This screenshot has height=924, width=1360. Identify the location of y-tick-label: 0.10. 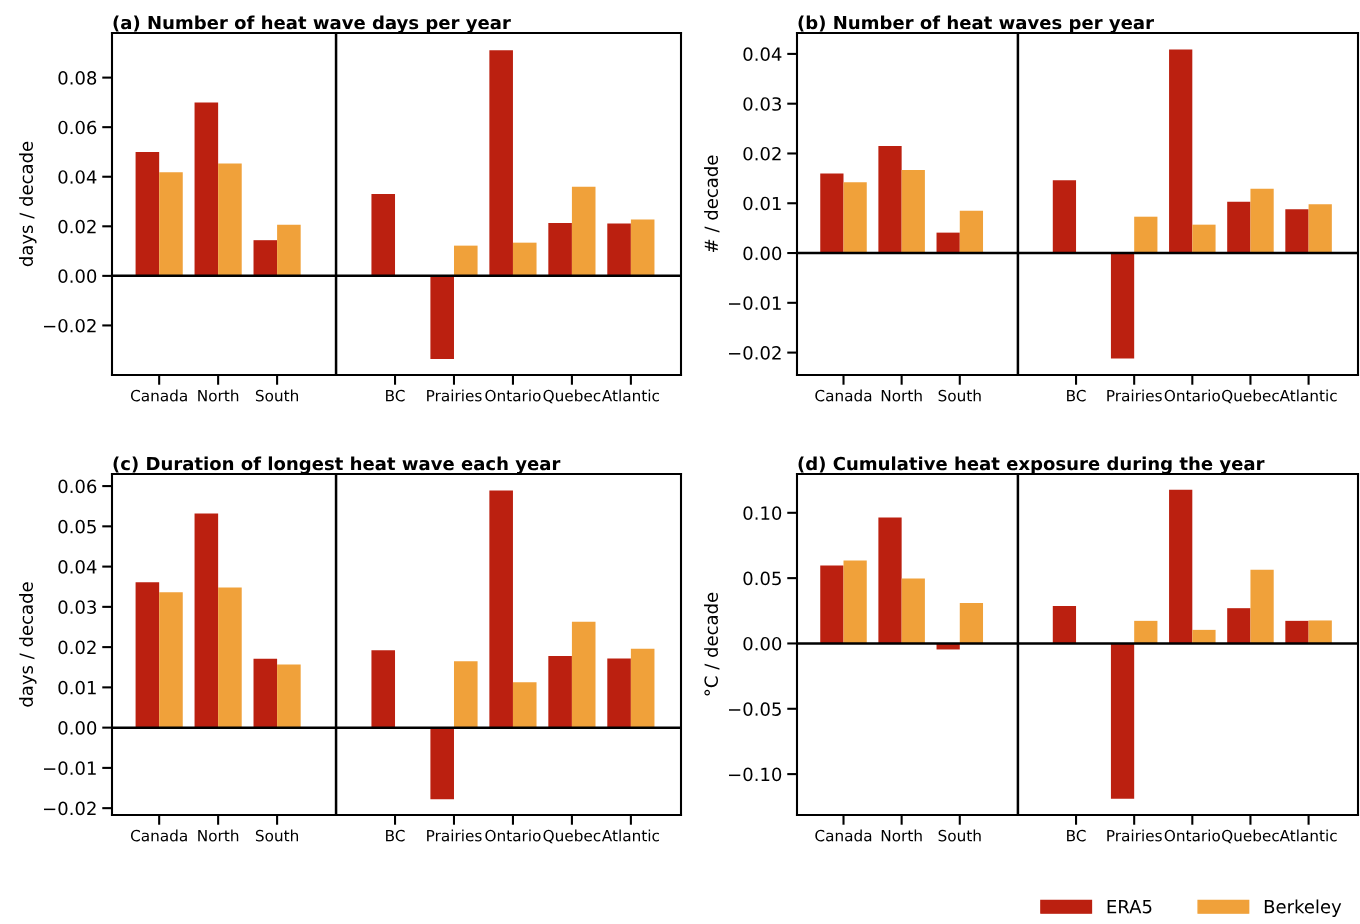
(762, 513).